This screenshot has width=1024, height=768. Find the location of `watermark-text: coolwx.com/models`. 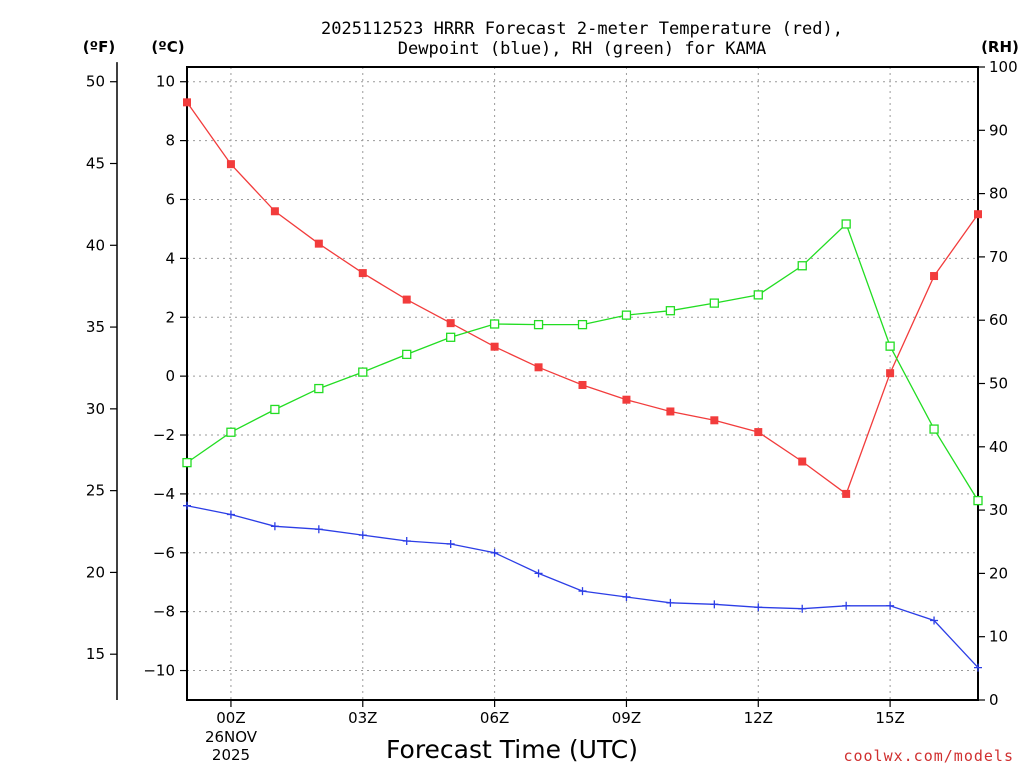

watermark-text: coolwx.com/models is located at coordinates (928, 756).